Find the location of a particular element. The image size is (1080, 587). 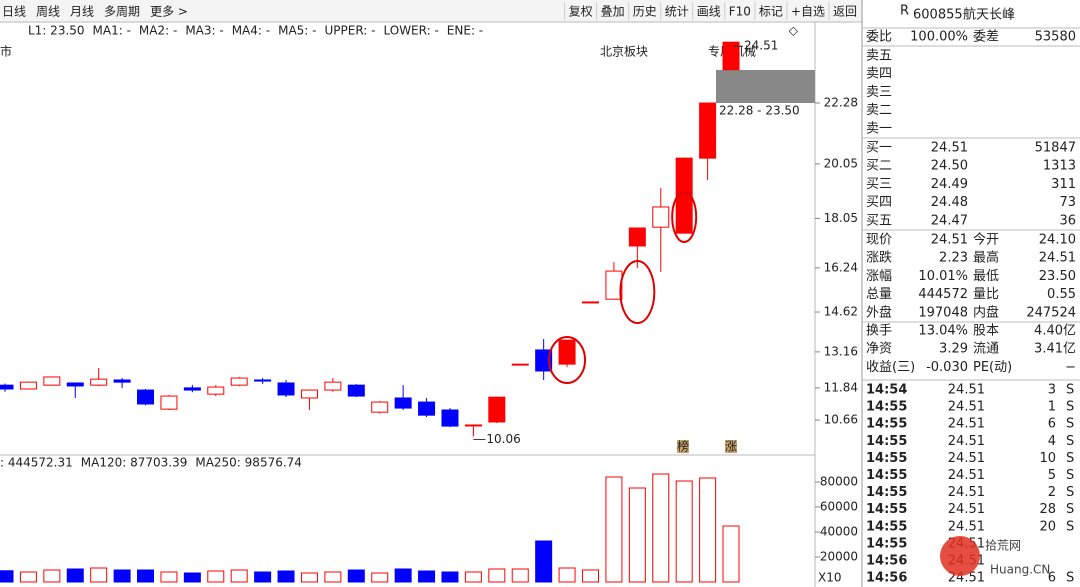

toolbar is located at coordinates (431, 11).